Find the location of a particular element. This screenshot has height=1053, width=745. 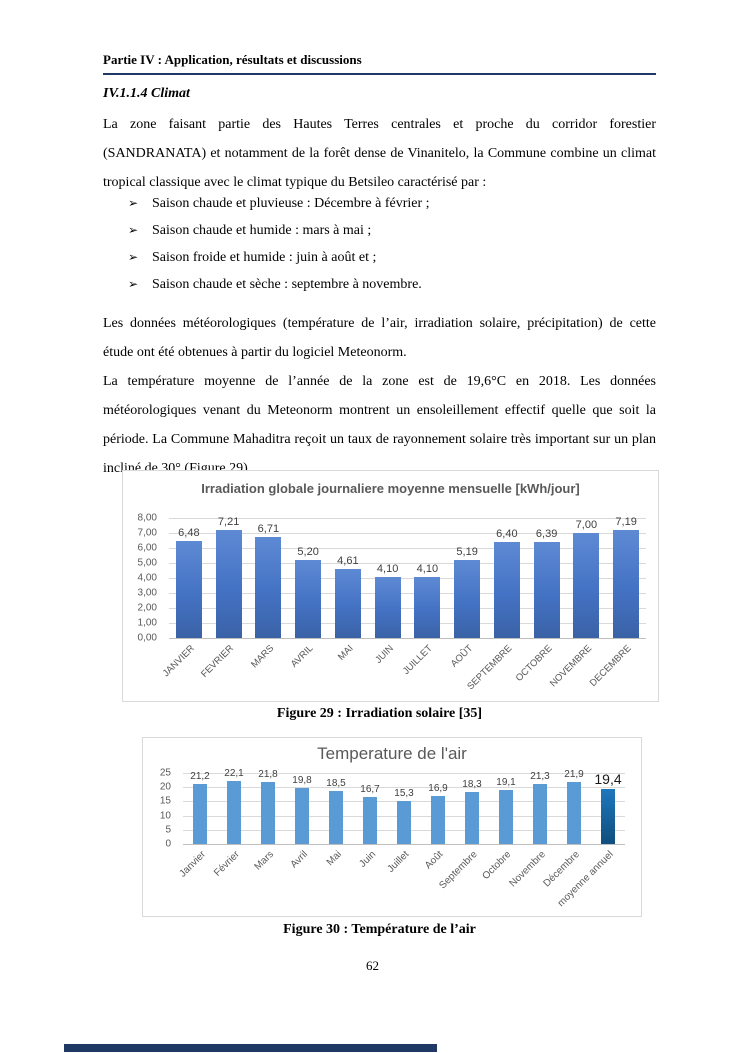

list-item: ➢ Saison chaude et humide : mars à mai ; is located at coordinates (388, 236).